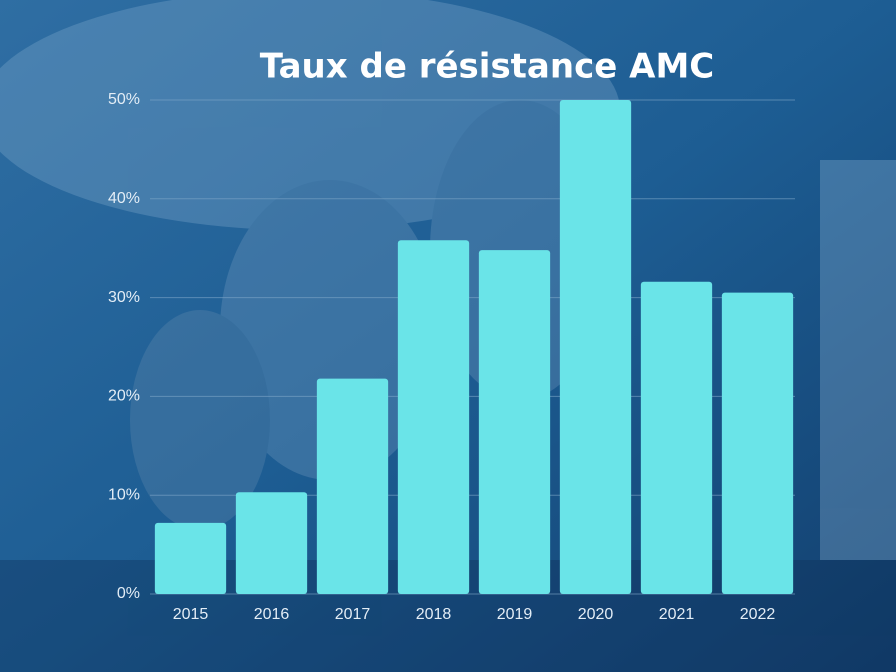 This screenshot has width=896, height=672. Describe the element at coordinates (434, 614) in the screenshot. I see `x-tick-label: 2018` at that location.